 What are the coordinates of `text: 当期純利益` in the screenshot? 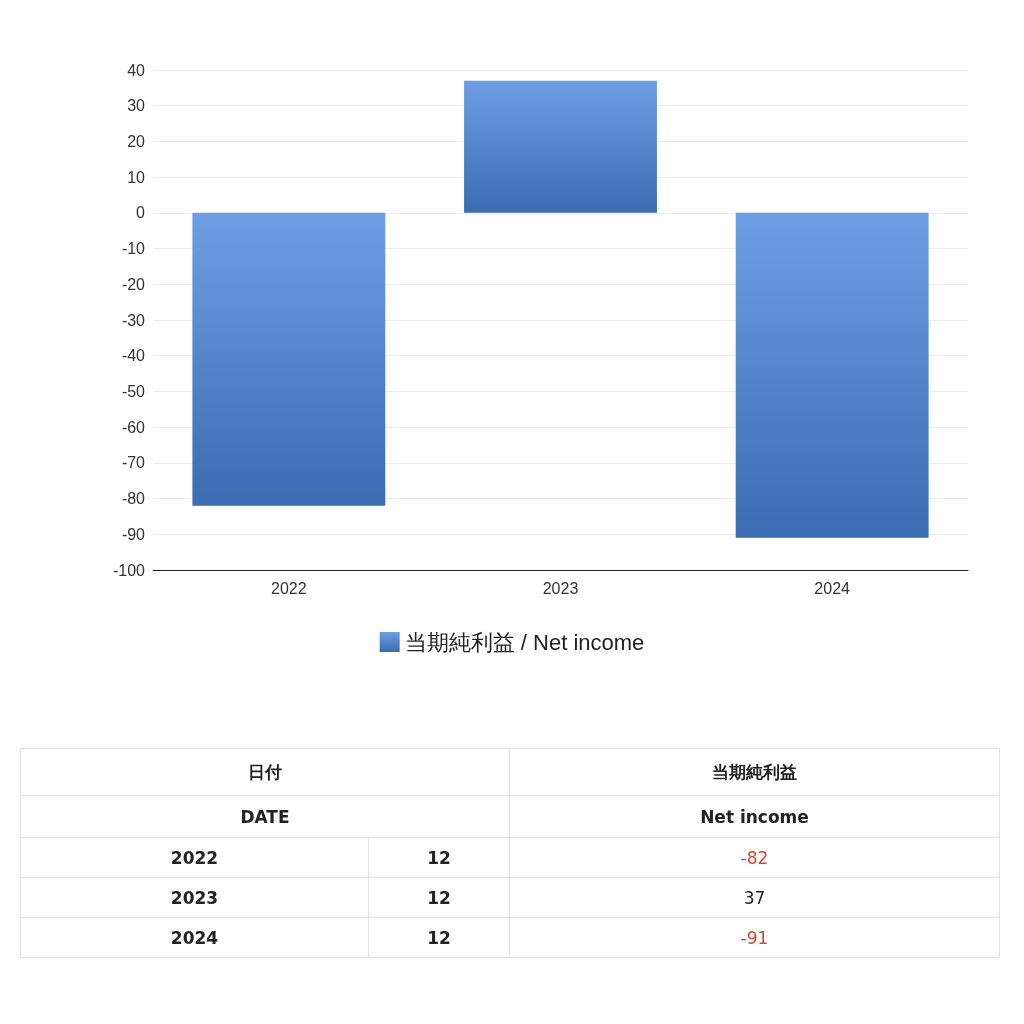 It's located at (754, 772).